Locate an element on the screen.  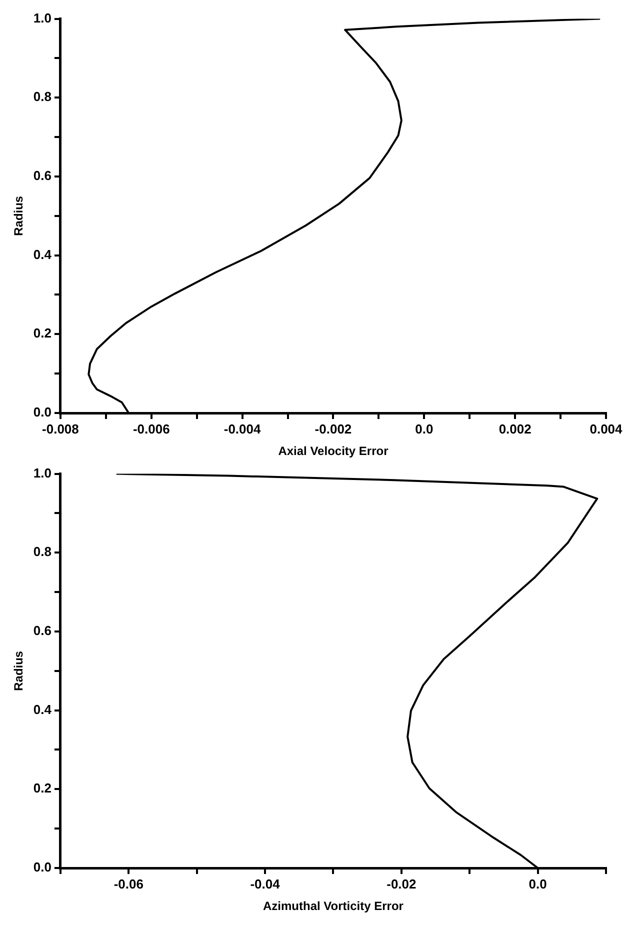
x-tick-label: 0.002 is located at coordinates (515, 428).